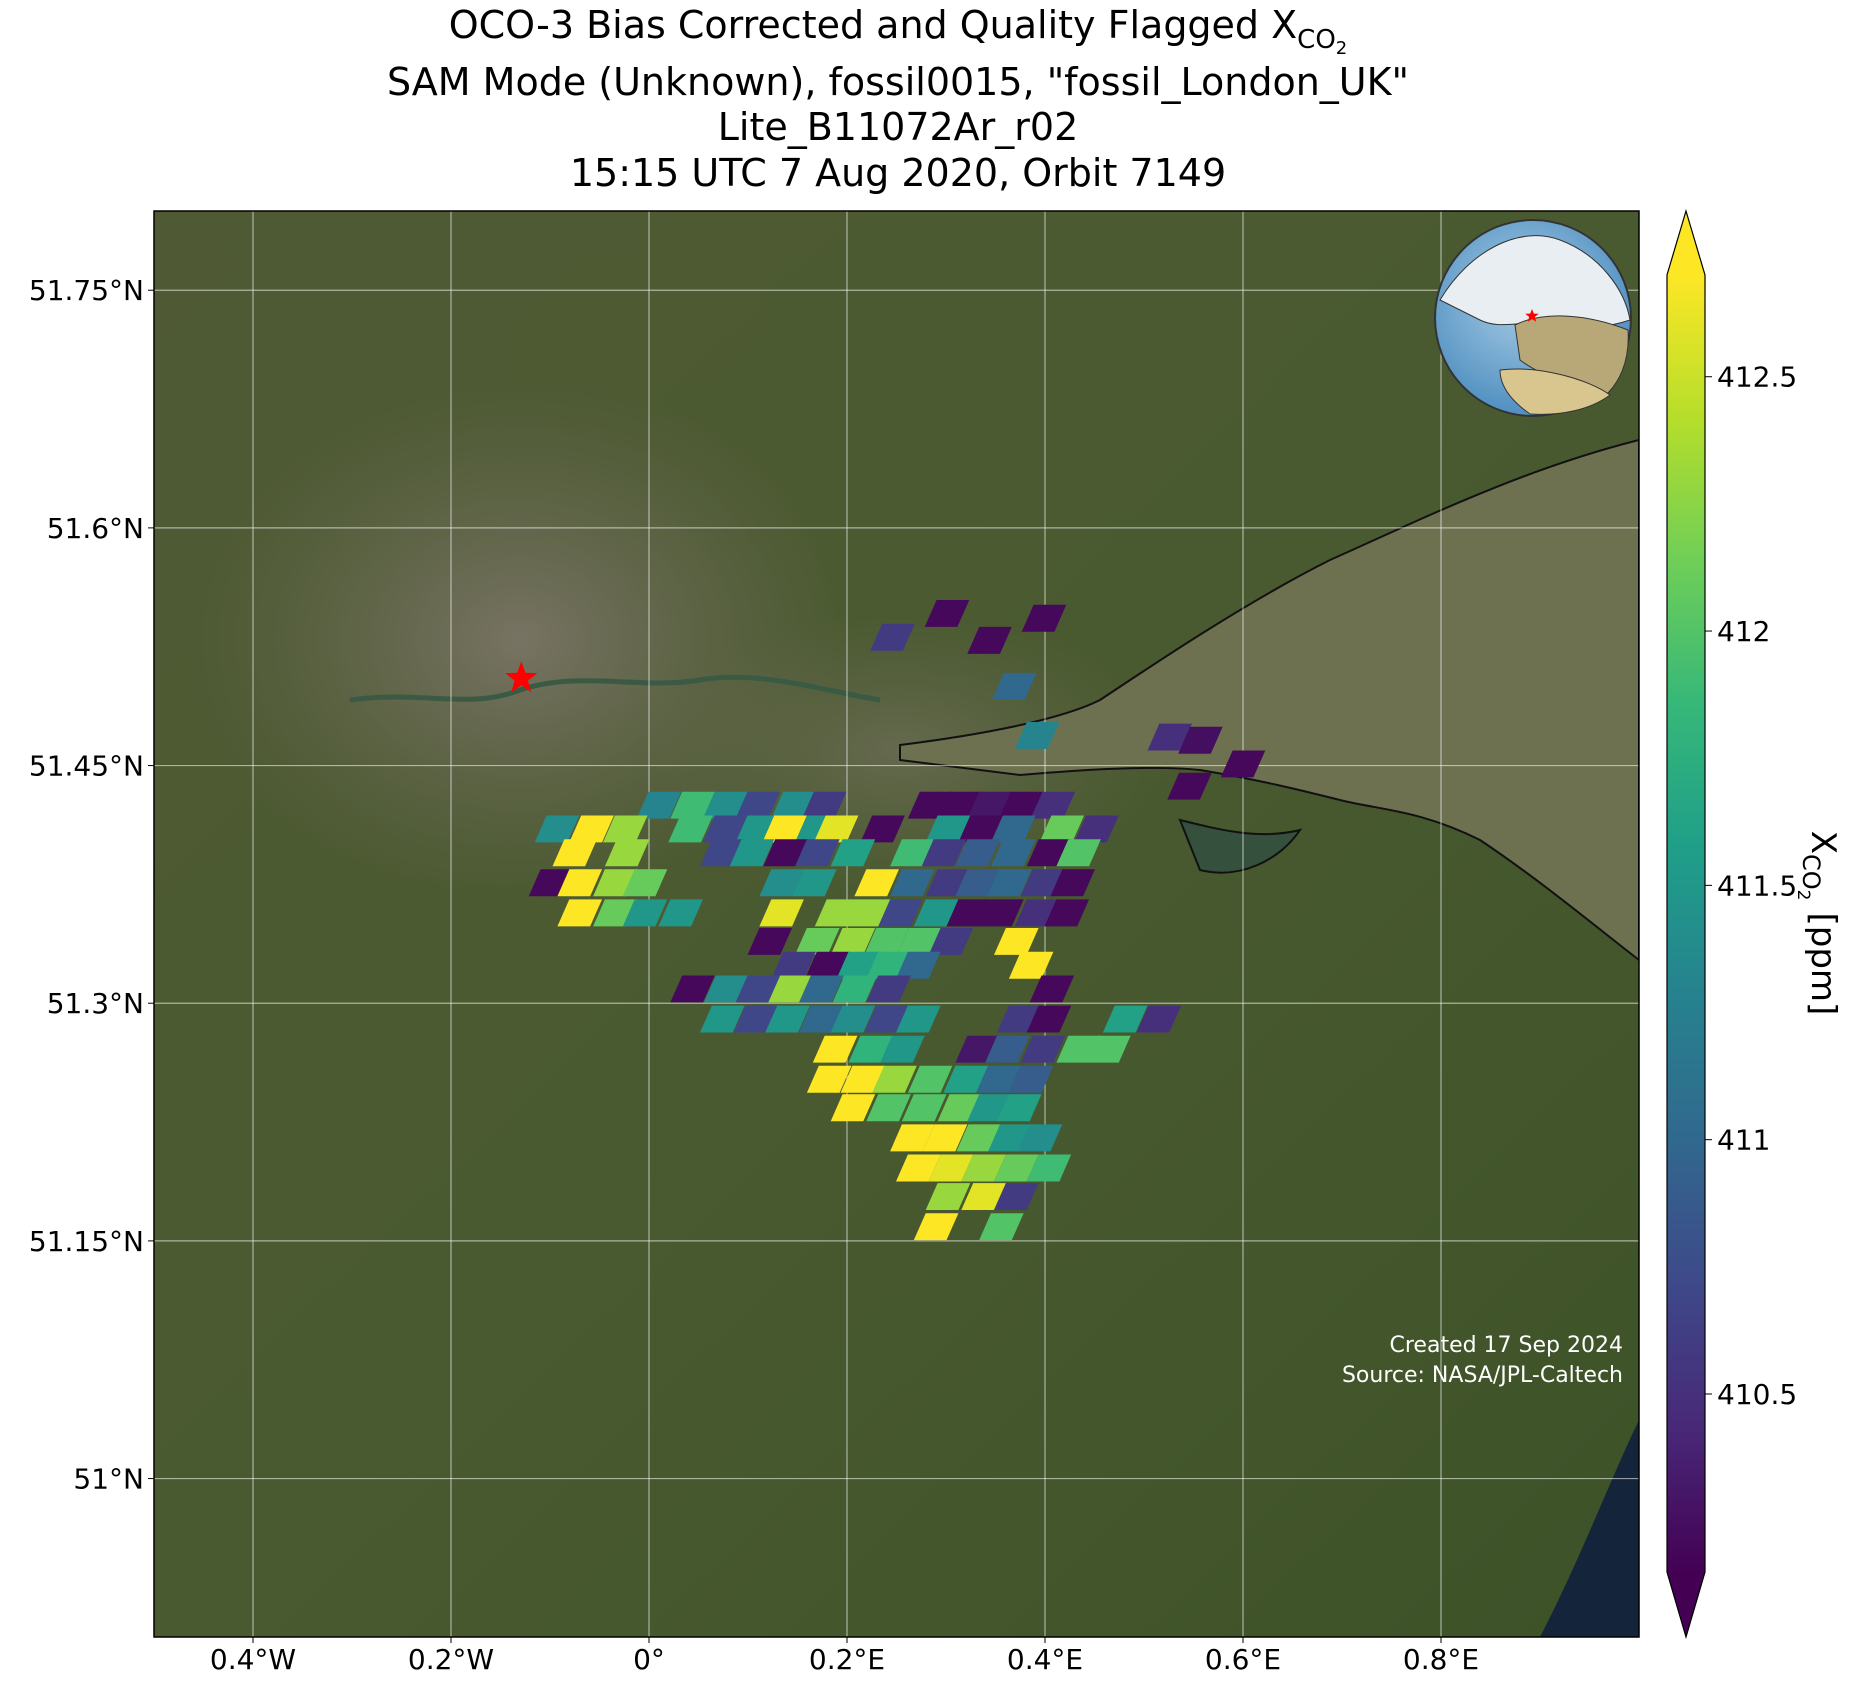  I want to click on river-thames, so click(615, 688).